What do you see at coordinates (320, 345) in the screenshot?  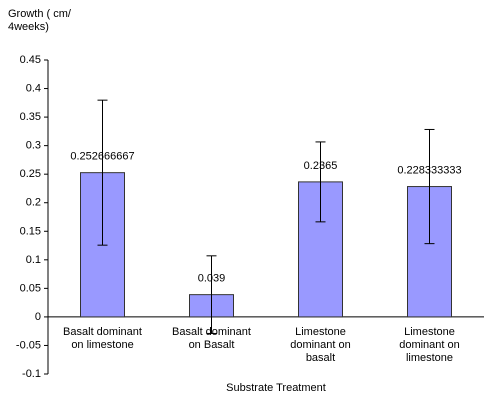 I see `x-tick-label: Limestone dominant on basalt` at bounding box center [320, 345].